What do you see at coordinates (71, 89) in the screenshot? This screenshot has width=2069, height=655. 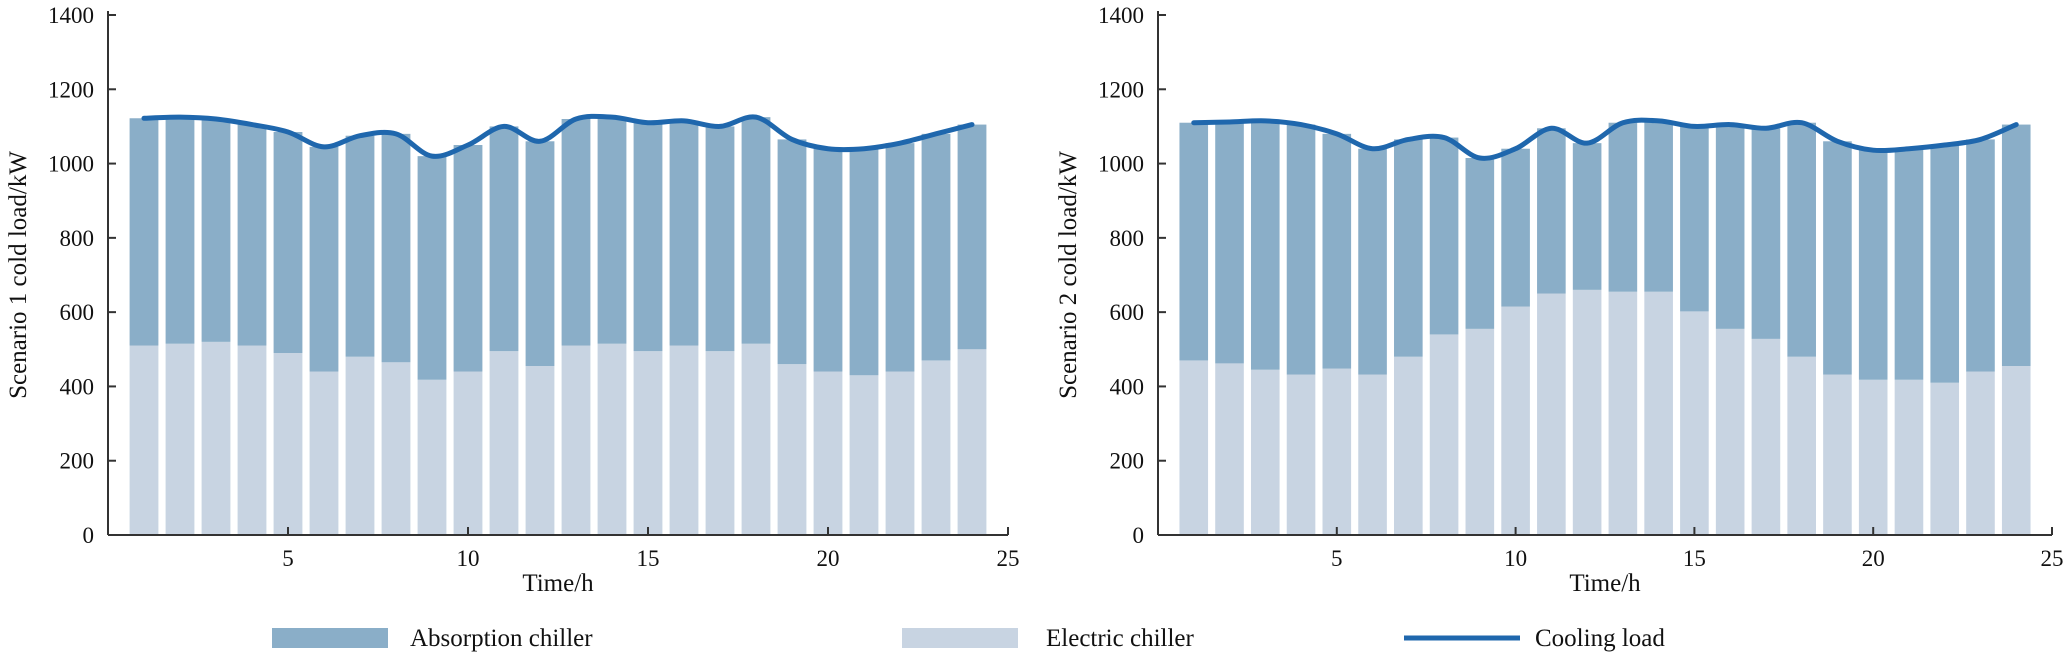 I see `y-tick-label: 1200` at bounding box center [71, 89].